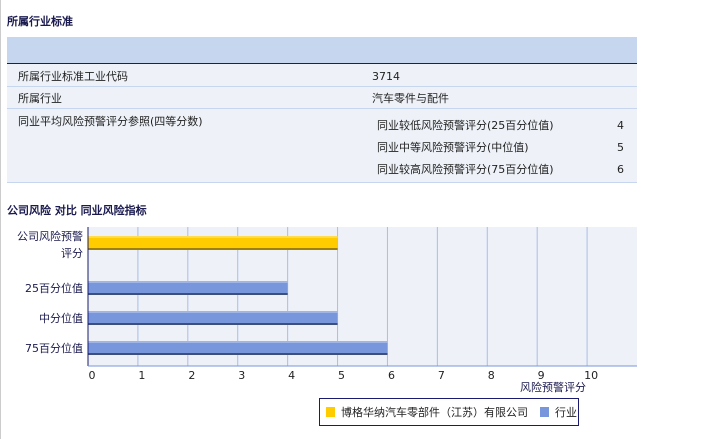  What do you see at coordinates (544, 412) in the screenshot?
I see `legend-swatch-industry` at bounding box center [544, 412].